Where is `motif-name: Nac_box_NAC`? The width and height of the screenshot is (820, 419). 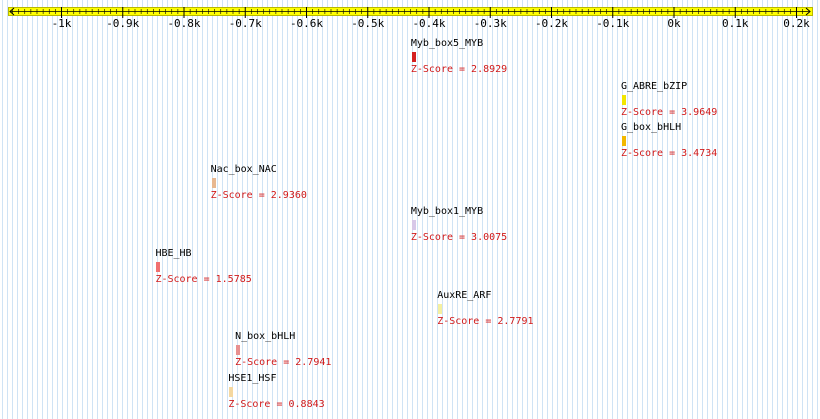 motif-name: Nac_box_NAC is located at coordinates (243, 169).